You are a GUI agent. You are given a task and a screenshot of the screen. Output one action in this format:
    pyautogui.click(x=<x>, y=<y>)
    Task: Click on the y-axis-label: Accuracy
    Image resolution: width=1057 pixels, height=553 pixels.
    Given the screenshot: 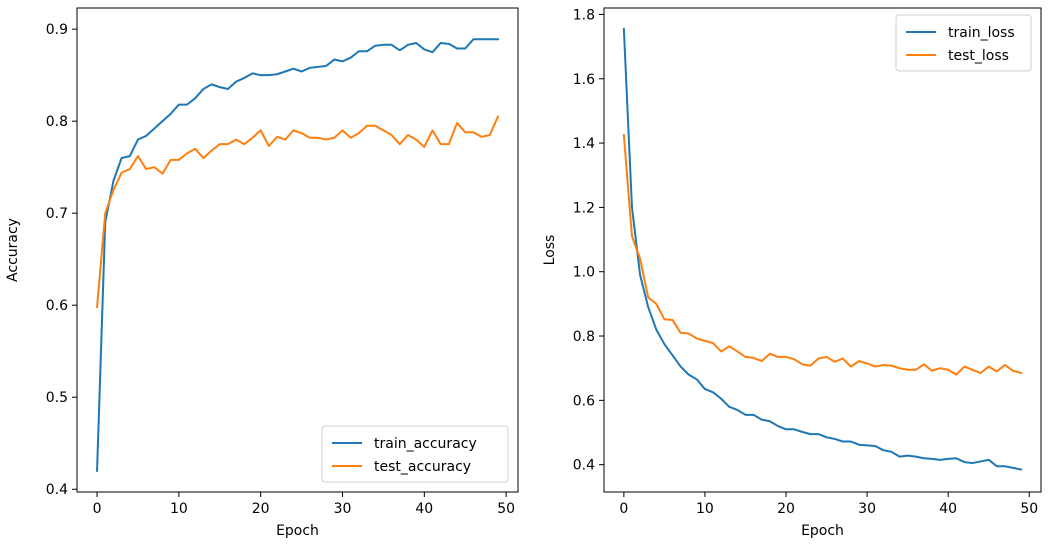 What is the action you would take?
    pyautogui.click(x=13, y=250)
    